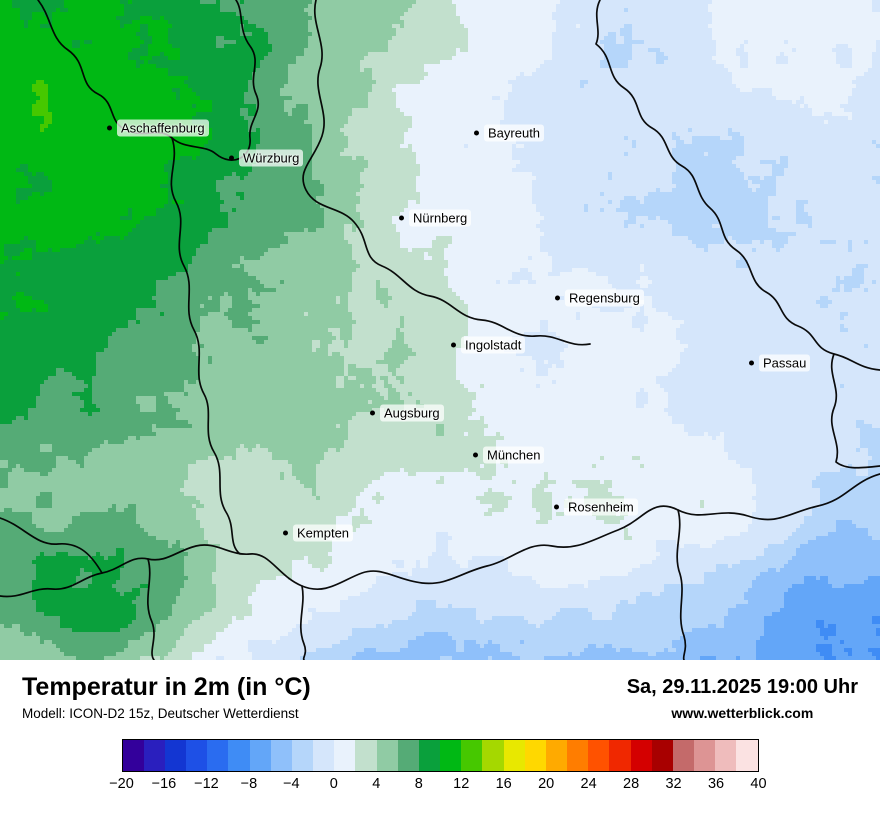 The width and height of the screenshot is (880, 830). What do you see at coordinates (742, 713) in the screenshot?
I see `website-label: www.wetterblick.com` at bounding box center [742, 713].